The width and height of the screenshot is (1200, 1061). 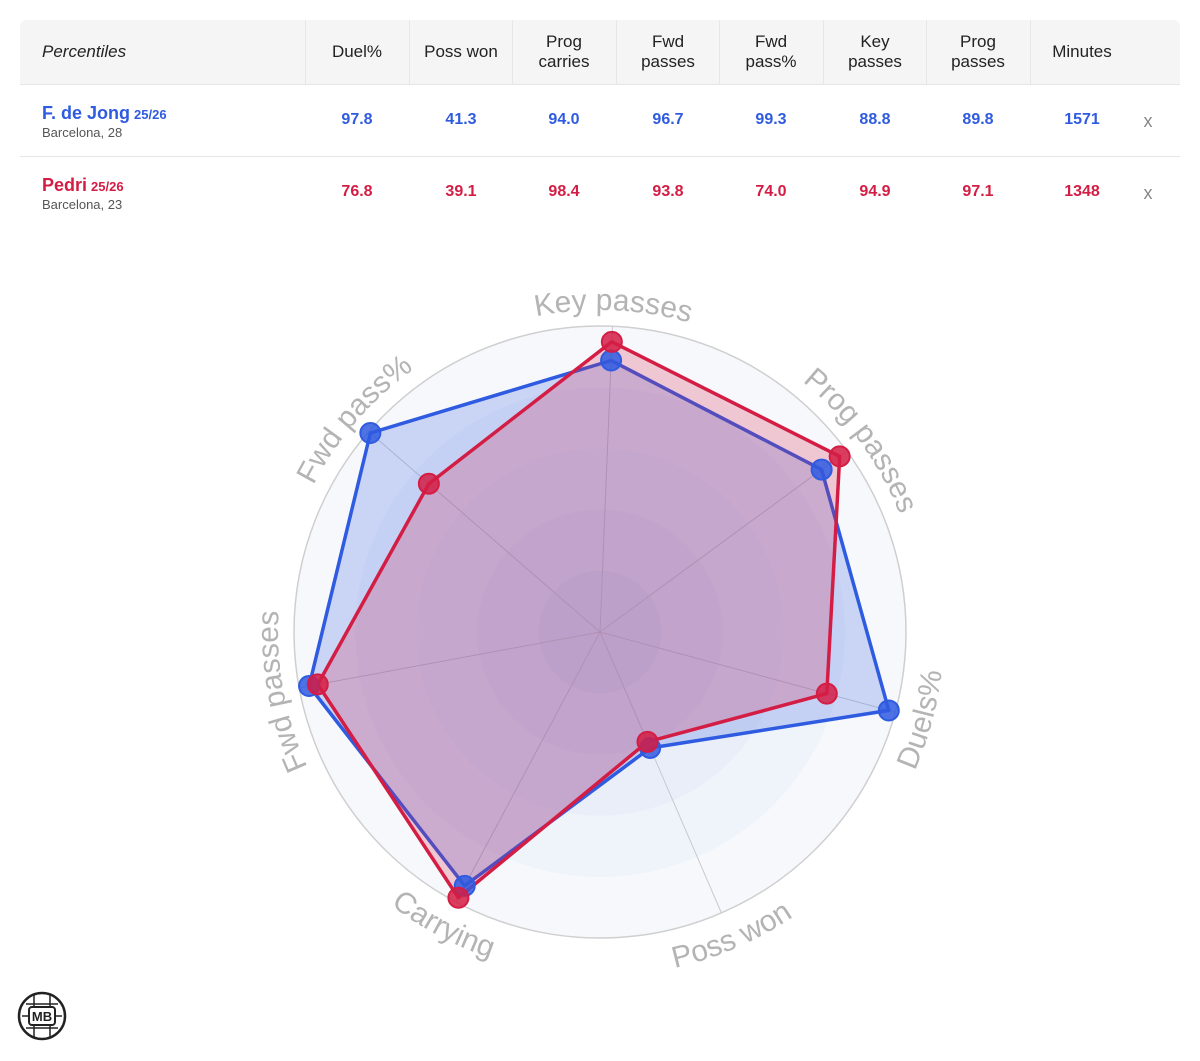 What do you see at coordinates (771, 191) in the screenshot?
I see `value-fwd-pass-pct: 74.0` at bounding box center [771, 191].